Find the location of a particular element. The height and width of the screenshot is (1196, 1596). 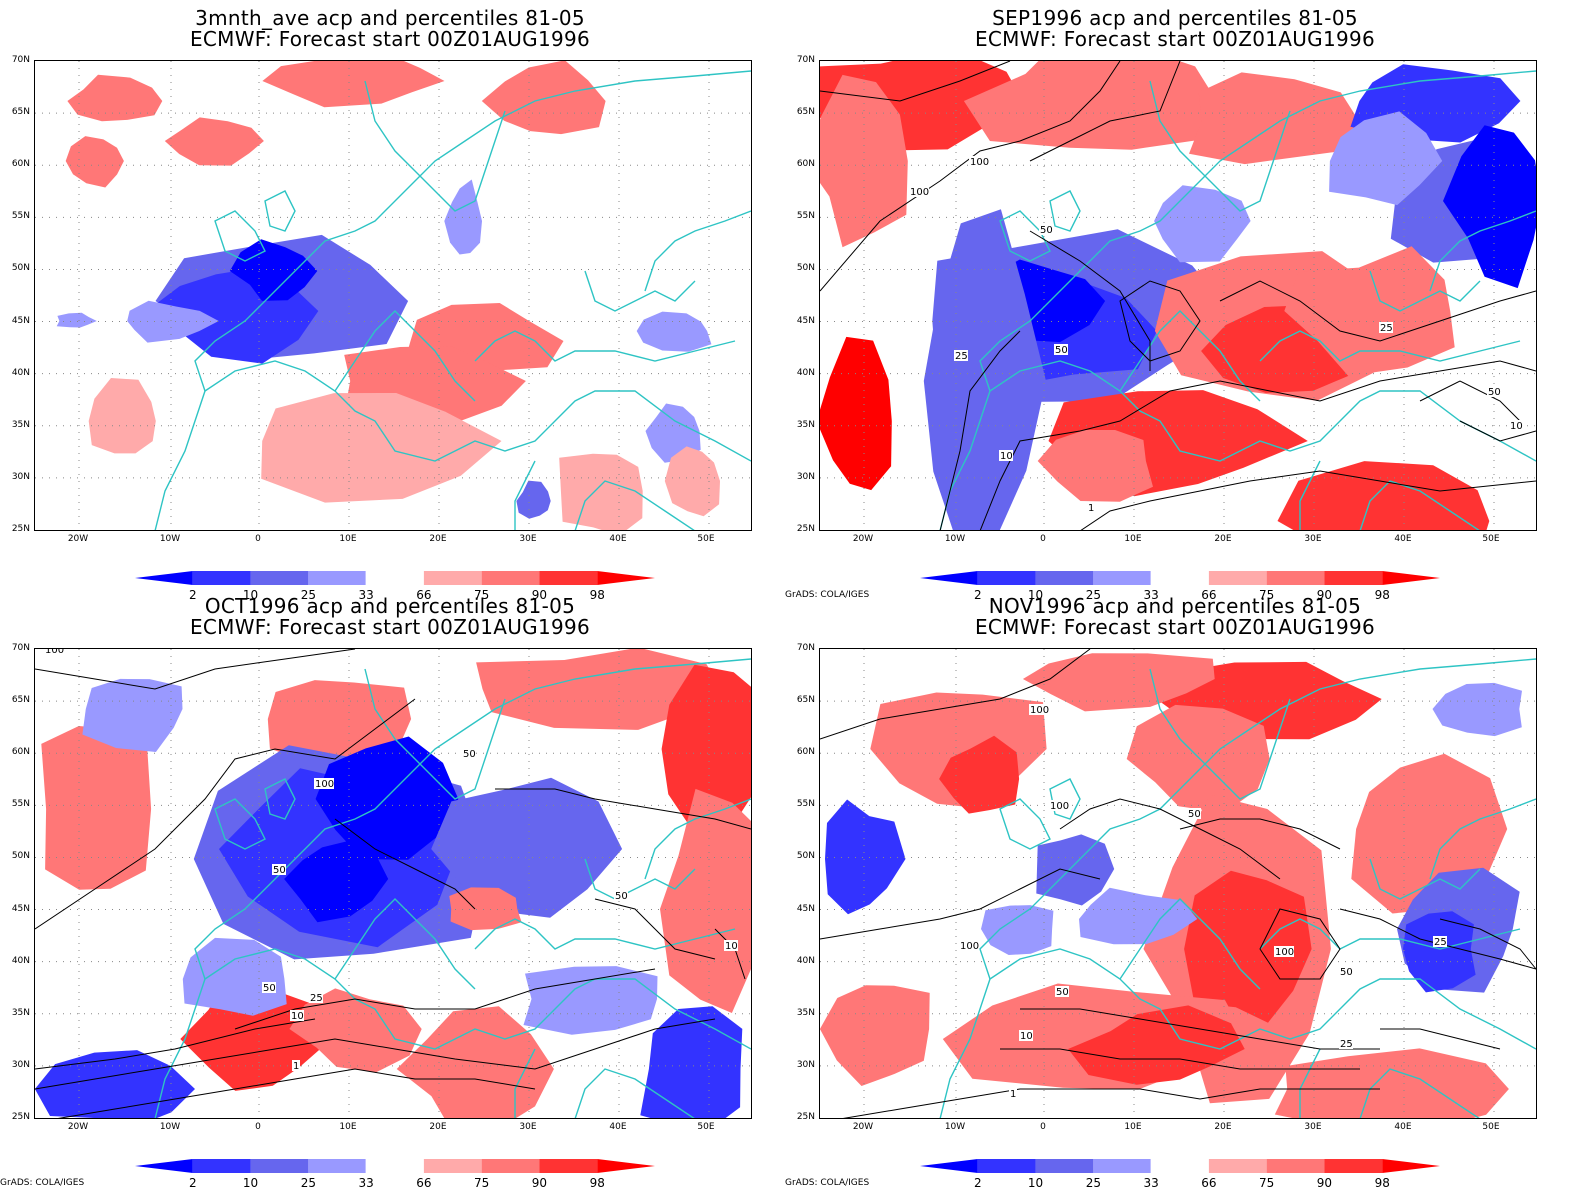

lon-label: 0 is located at coordinates (1043, 1127).